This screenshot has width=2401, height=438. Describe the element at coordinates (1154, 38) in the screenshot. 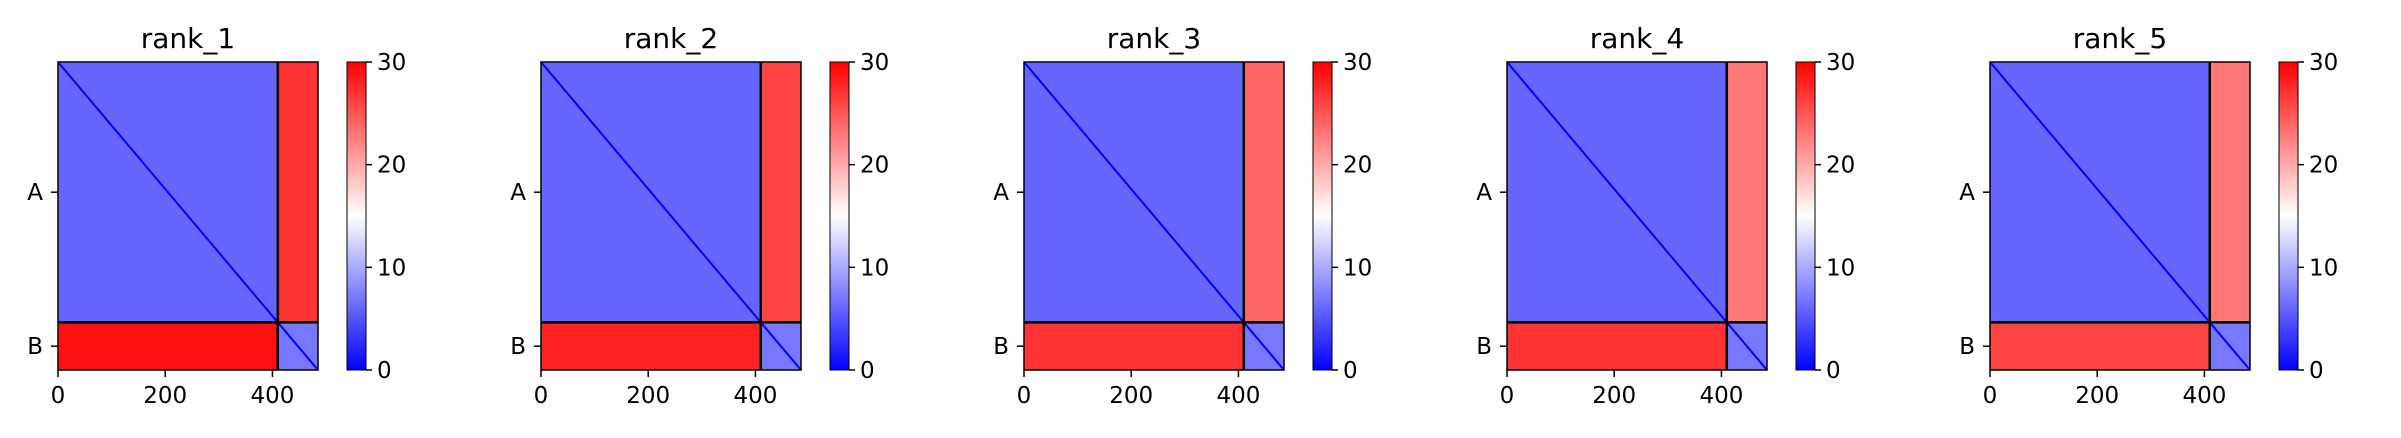

I see `panel-title: rank_3` at that location.